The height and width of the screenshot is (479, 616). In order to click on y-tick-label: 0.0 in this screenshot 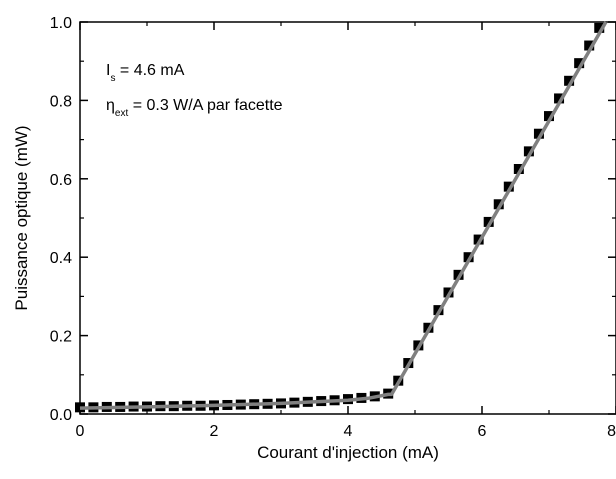, I will do `click(61, 415)`.